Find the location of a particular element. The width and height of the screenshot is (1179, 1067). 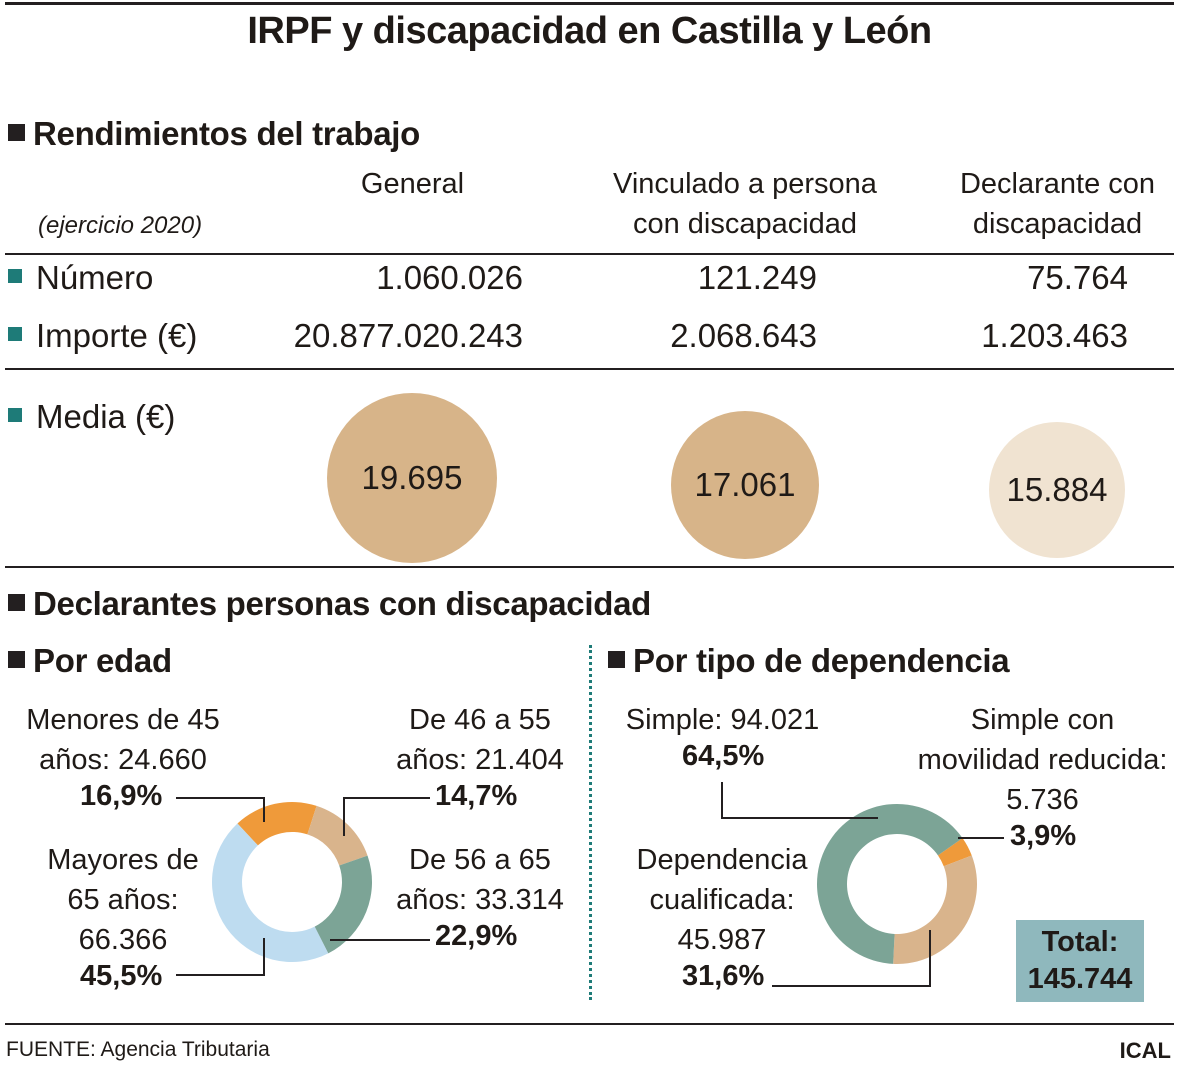

column-header-general: General is located at coordinates (412, 184).